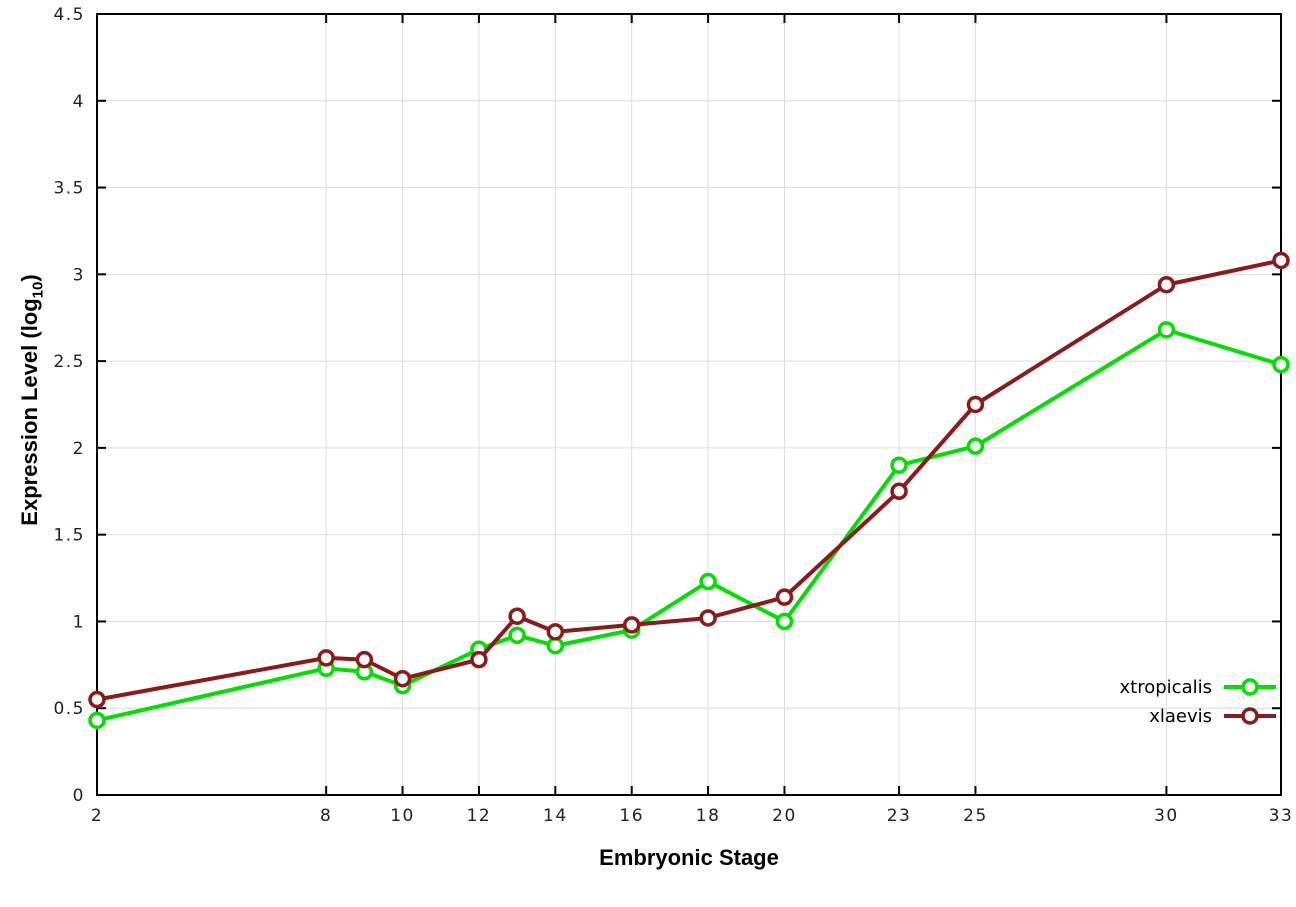 The image size is (1296, 907). Describe the element at coordinates (69, 536) in the screenshot. I see `y-tick-label: 1.5` at that location.